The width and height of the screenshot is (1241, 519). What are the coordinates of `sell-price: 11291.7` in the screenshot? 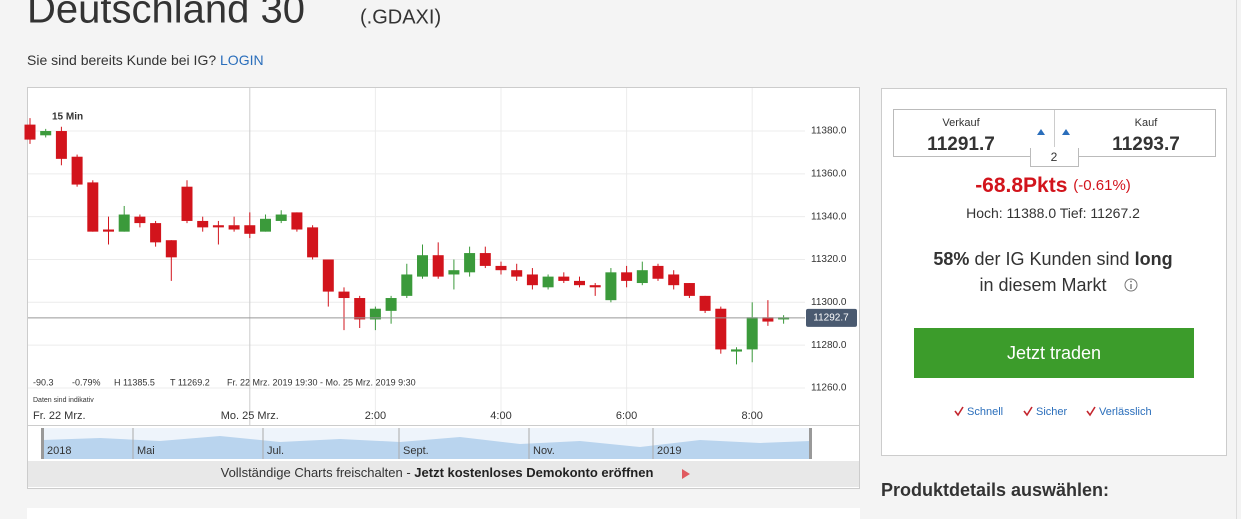 It's located at (961, 144).